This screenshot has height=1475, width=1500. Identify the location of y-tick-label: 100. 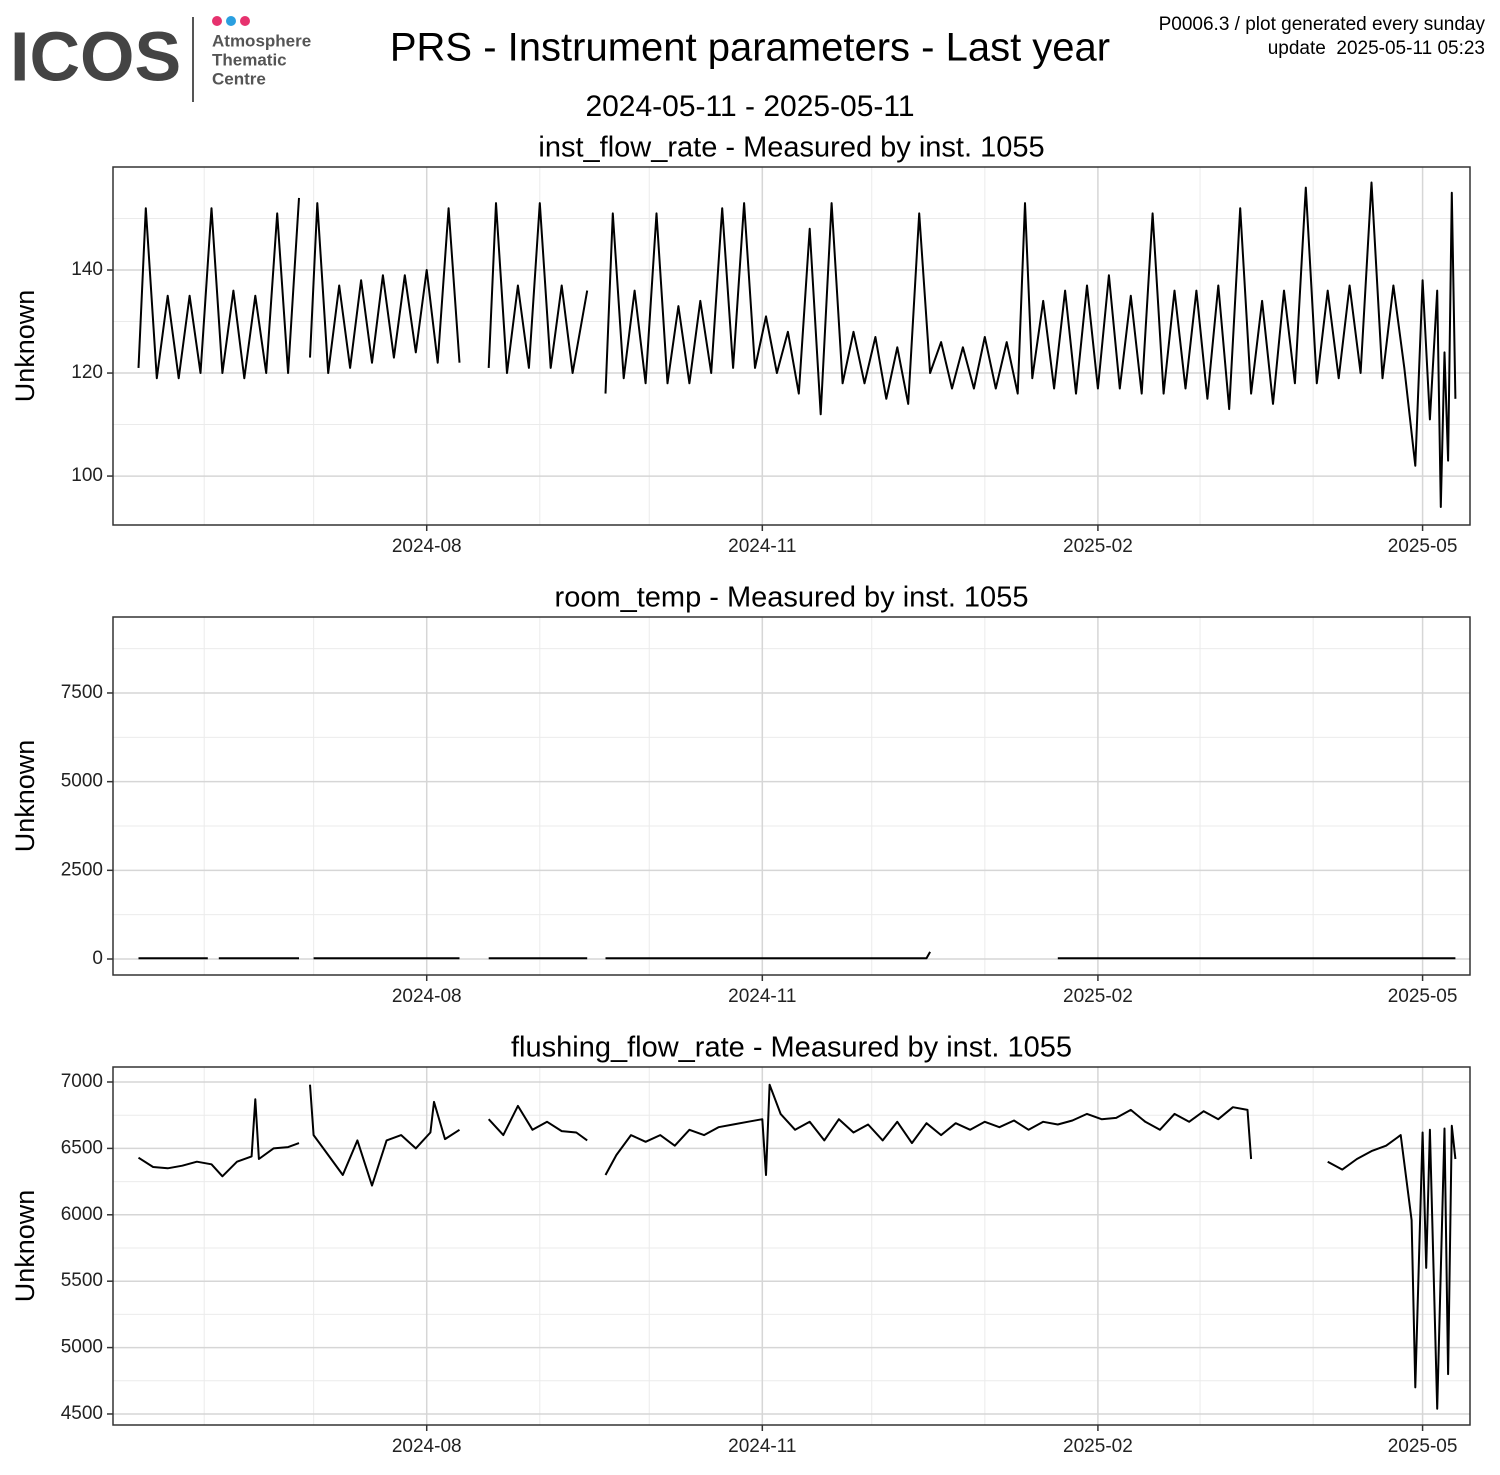
(87, 475).